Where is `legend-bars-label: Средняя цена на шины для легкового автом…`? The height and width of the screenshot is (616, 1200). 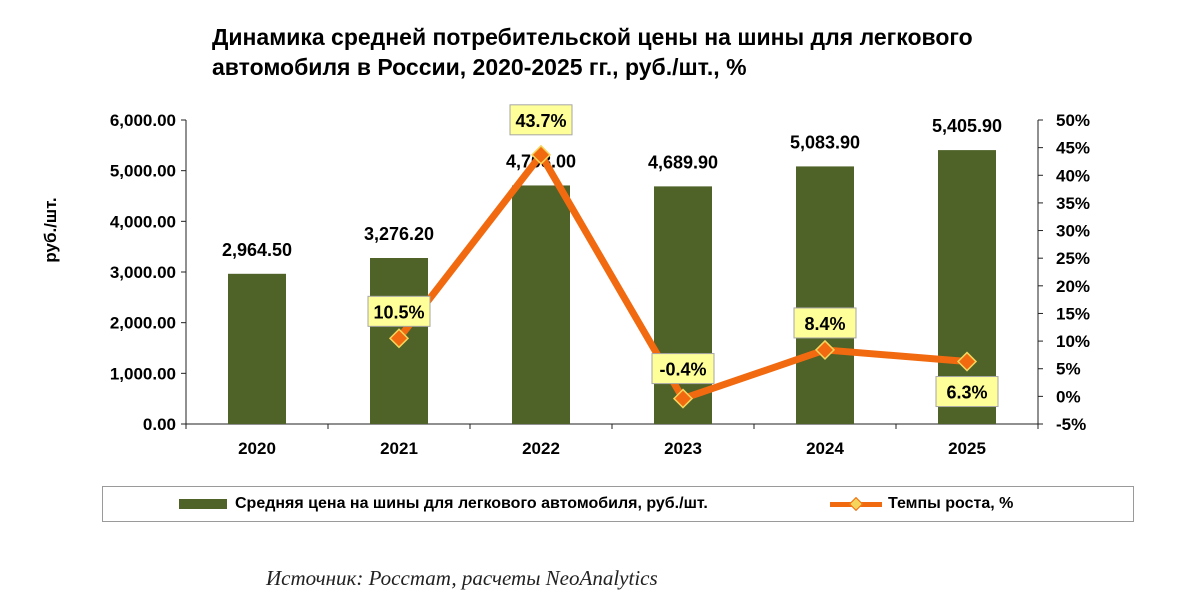
legend-bars-label: Средняя цена на шины для легкового автом… is located at coordinates (471, 503).